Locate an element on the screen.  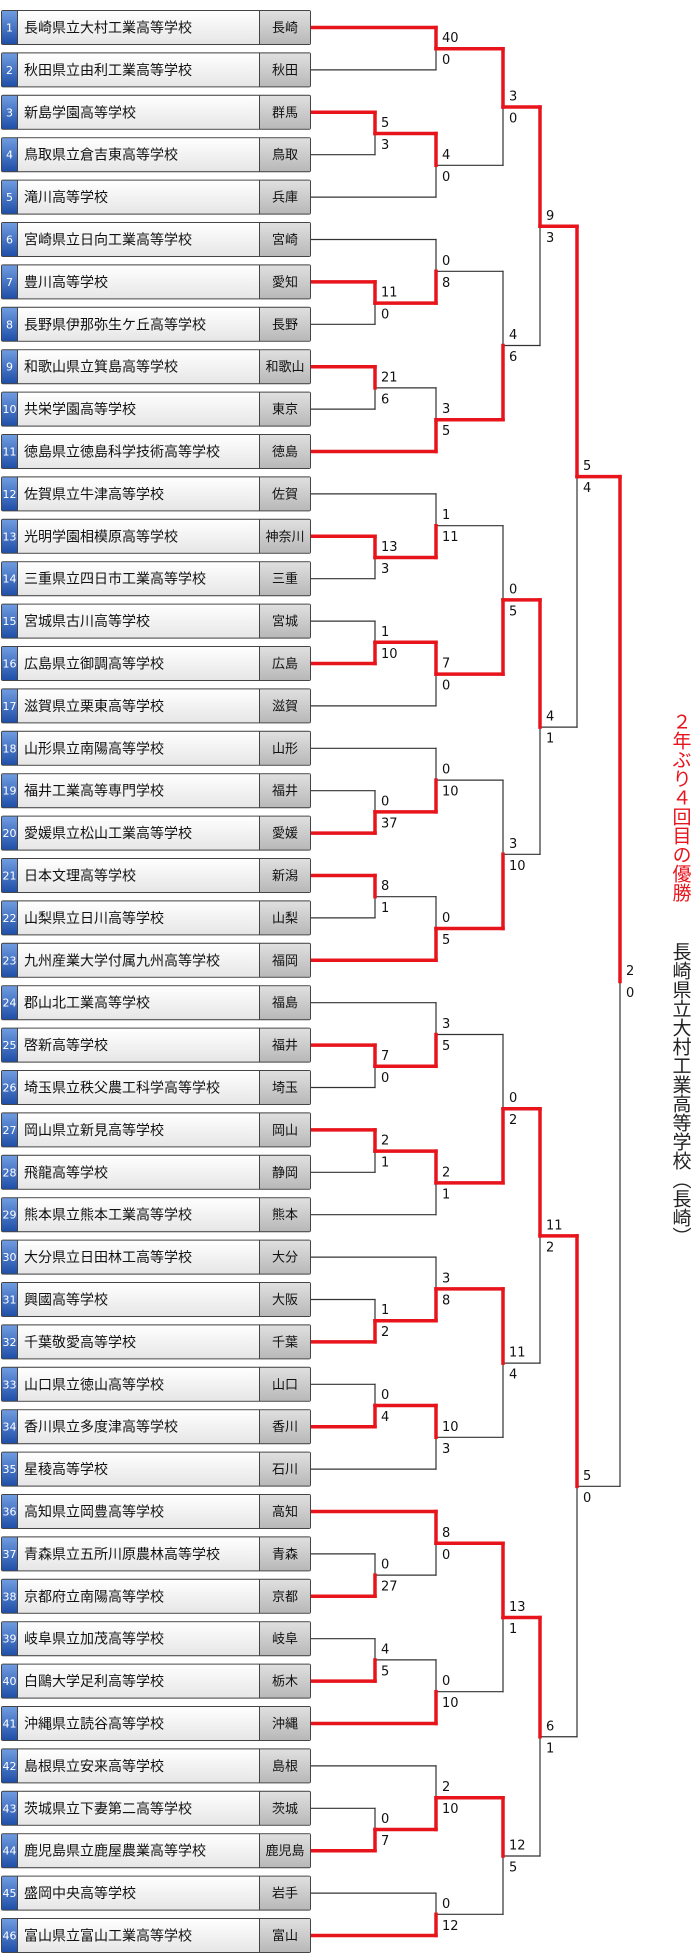
team-name: 和歌山県立箕島高等学校 is located at coordinates (101, 367).